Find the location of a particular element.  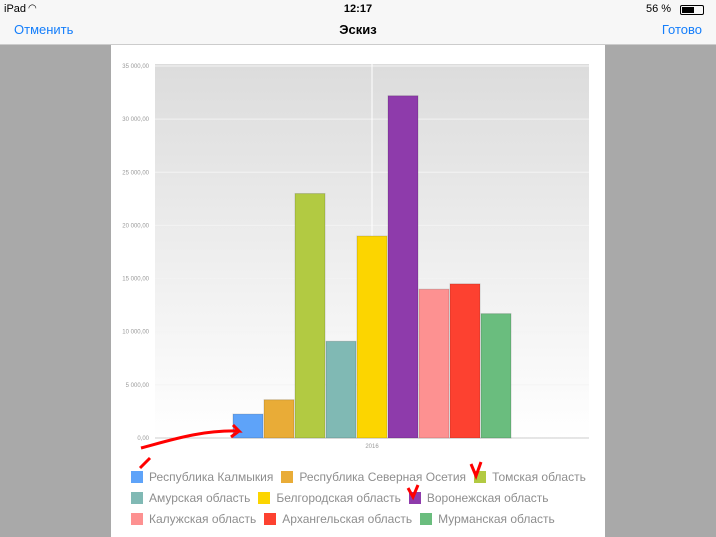

y-tick-label: 15 000,00 is located at coordinates (135, 280).